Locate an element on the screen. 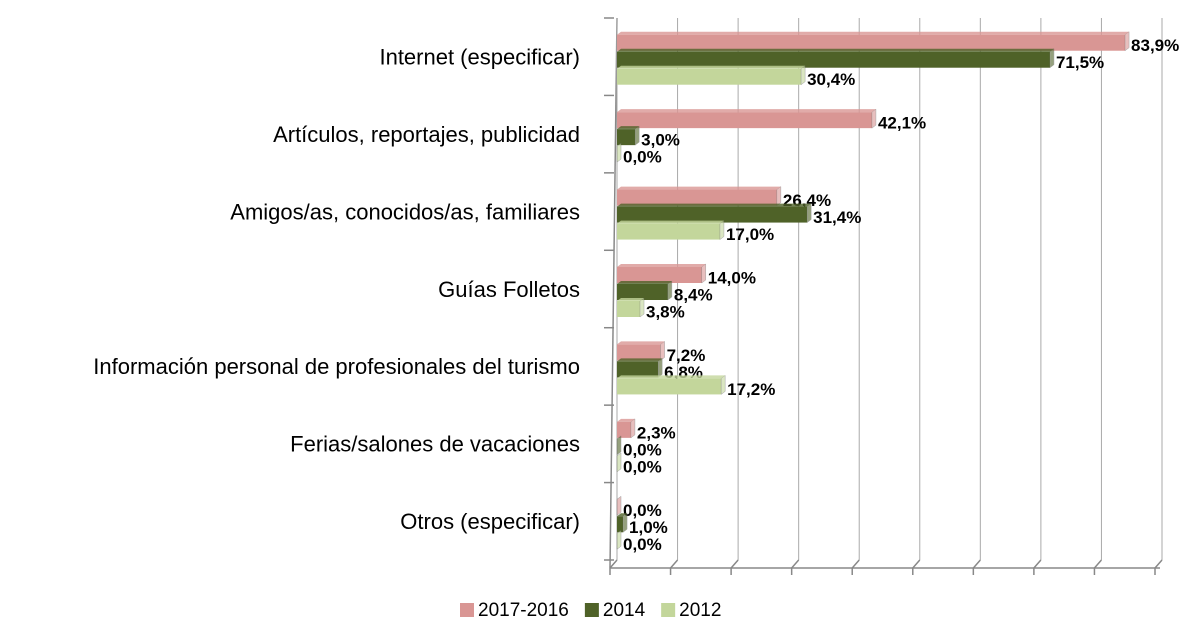 The height and width of the screenshot is (633, 1200). legend-label: 2014 is located at coordinates (624, 610).